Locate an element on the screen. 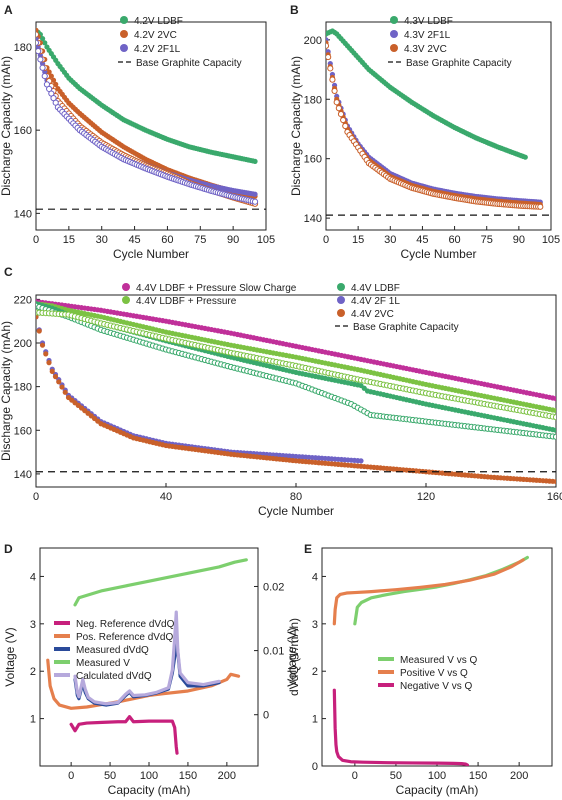 The width and height of the screenshot is (562, 800). legend-item: Measured V is located at coordinates (92, 663).